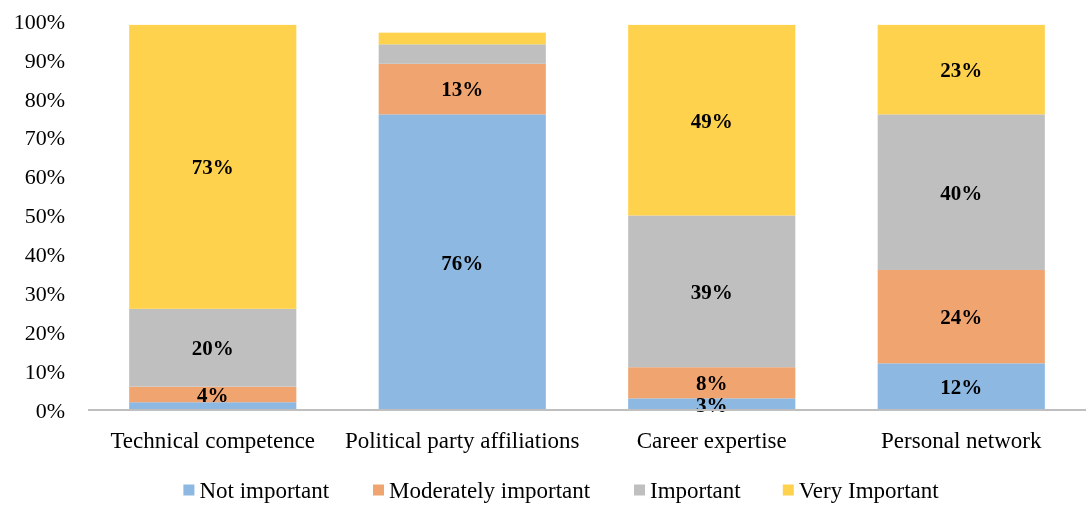  Describe the element at coordinates (44, 177) in the screenshot. I see `y-tick-label: 60%` at that location.